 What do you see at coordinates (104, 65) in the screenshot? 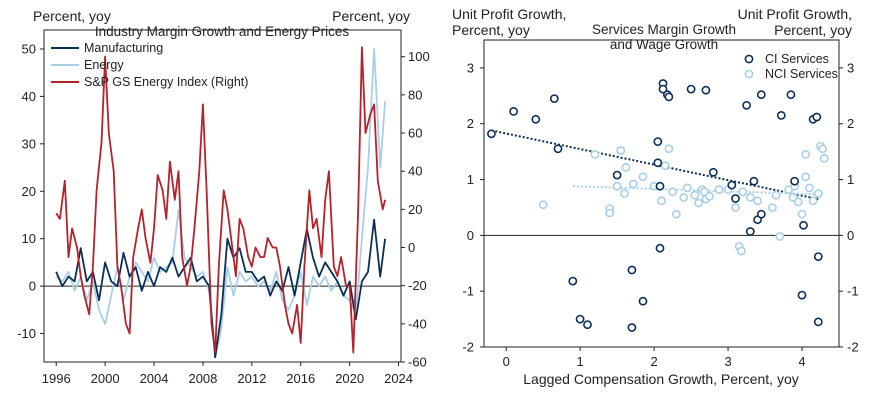
I see `legend-label-energy: Energy` at bounding box center [104, 65].